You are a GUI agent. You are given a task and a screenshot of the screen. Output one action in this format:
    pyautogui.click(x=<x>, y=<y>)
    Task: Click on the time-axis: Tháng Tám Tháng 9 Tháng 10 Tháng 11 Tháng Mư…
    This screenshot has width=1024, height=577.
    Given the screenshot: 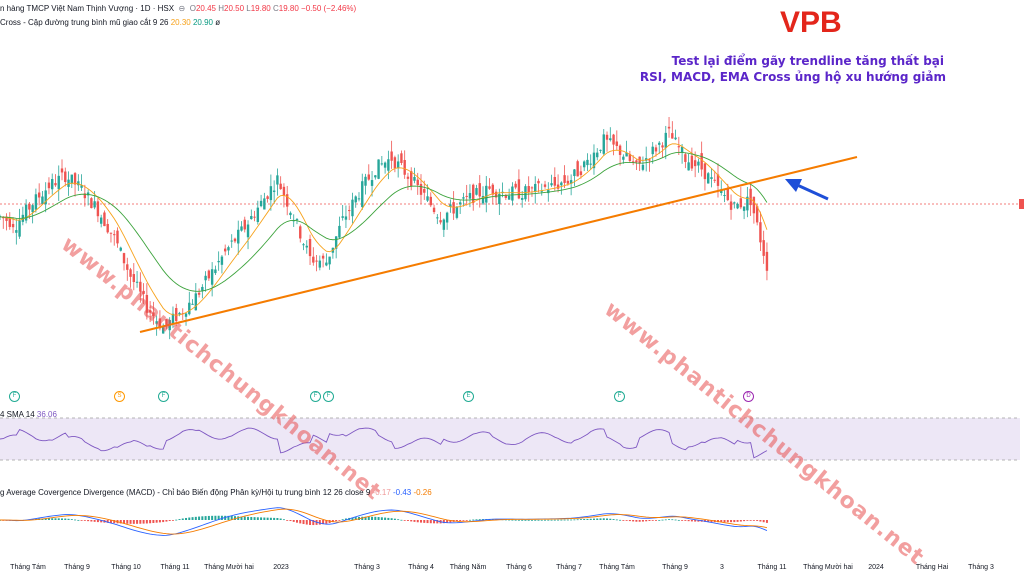 What is the action you would take?
    pyautogui.click(x=512, y=569)
    